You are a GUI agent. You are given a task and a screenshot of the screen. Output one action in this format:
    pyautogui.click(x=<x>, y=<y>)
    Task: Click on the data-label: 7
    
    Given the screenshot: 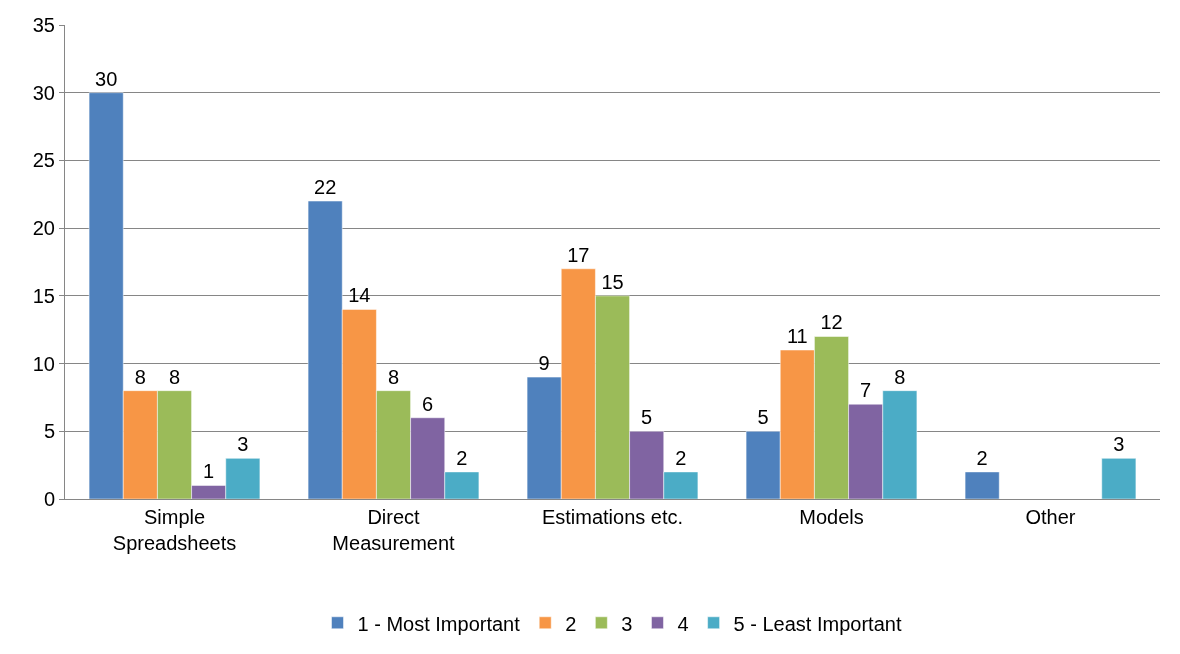 What is the action you would take?
    pyautogui.click(x=866, y=390)
    